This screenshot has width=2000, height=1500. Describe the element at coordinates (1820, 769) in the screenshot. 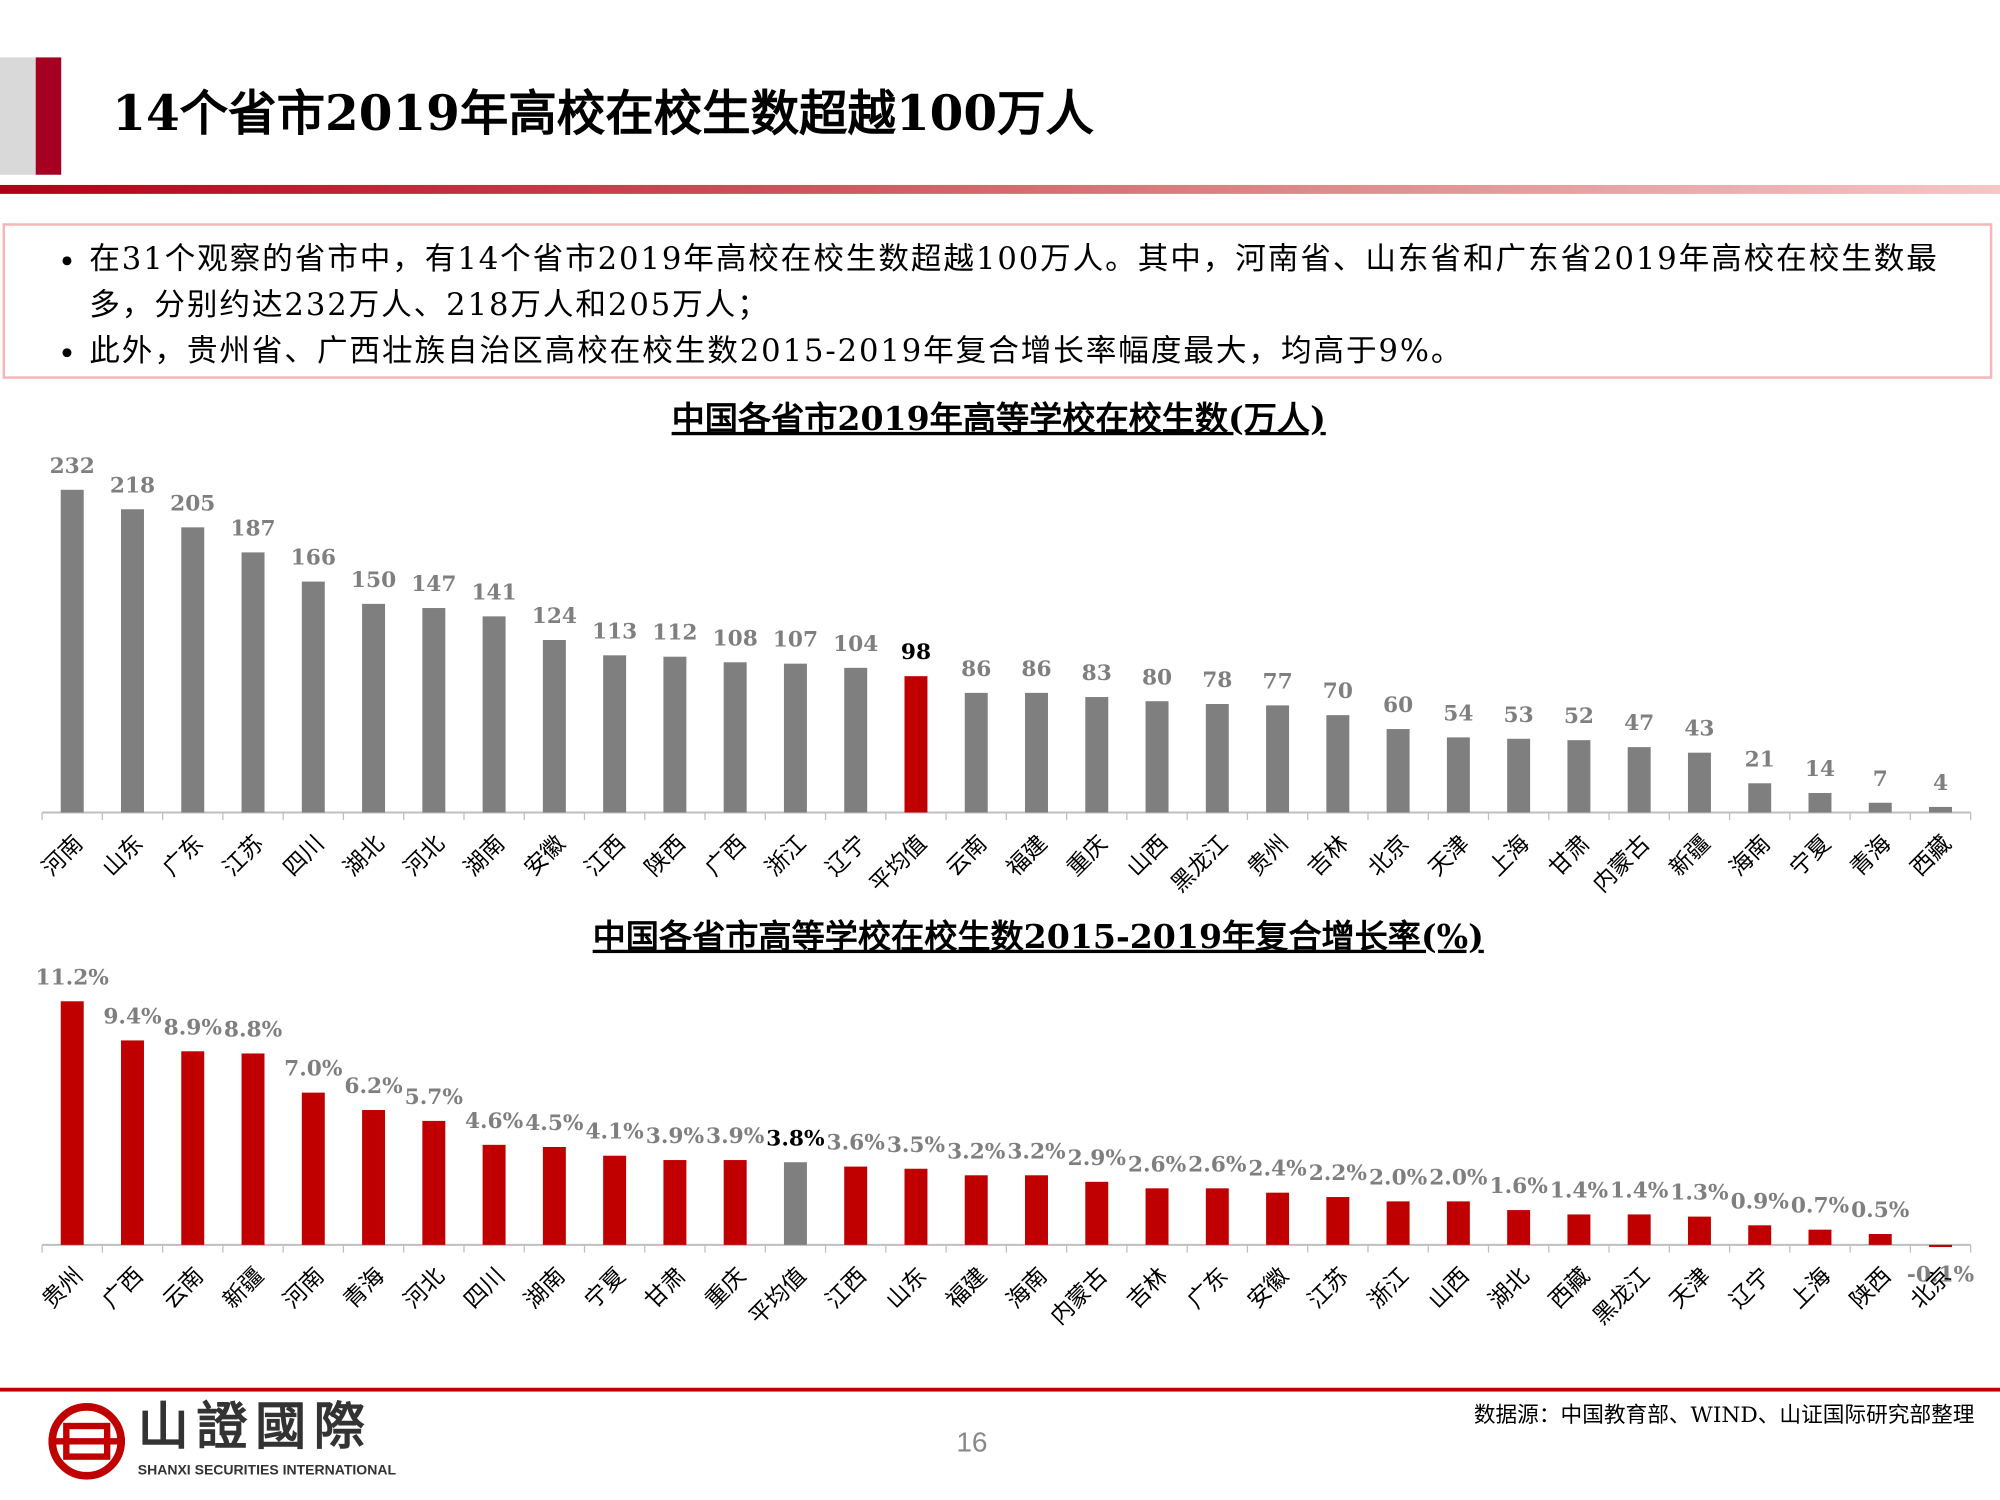

I see `data-label: 14` at that location.